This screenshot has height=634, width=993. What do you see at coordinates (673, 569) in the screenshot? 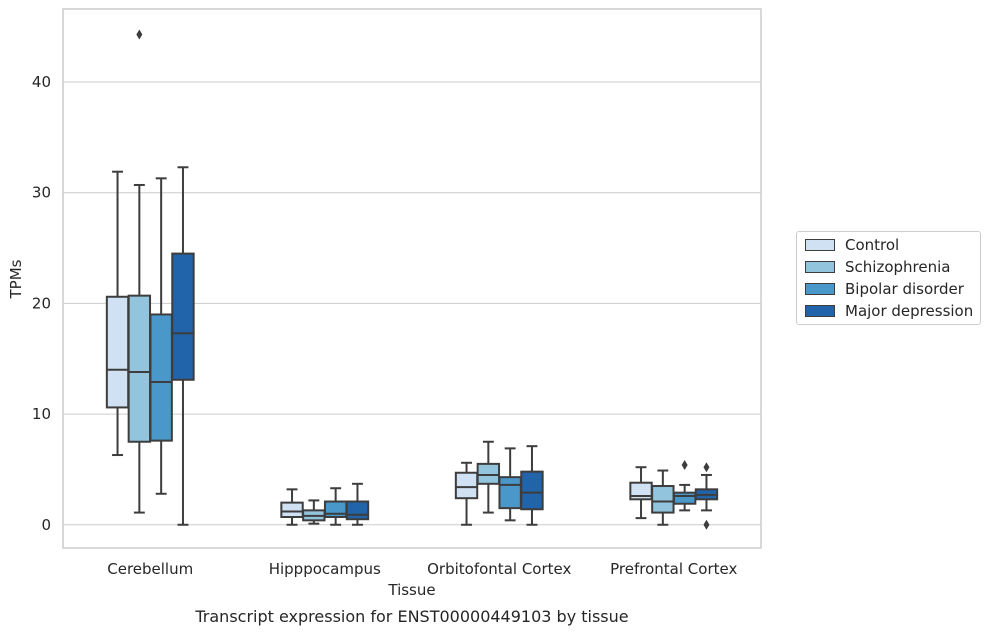
I see `x-tick-label-prefrontal-cortex: Prefrontal Cortex` at bounding box center [673, 569].